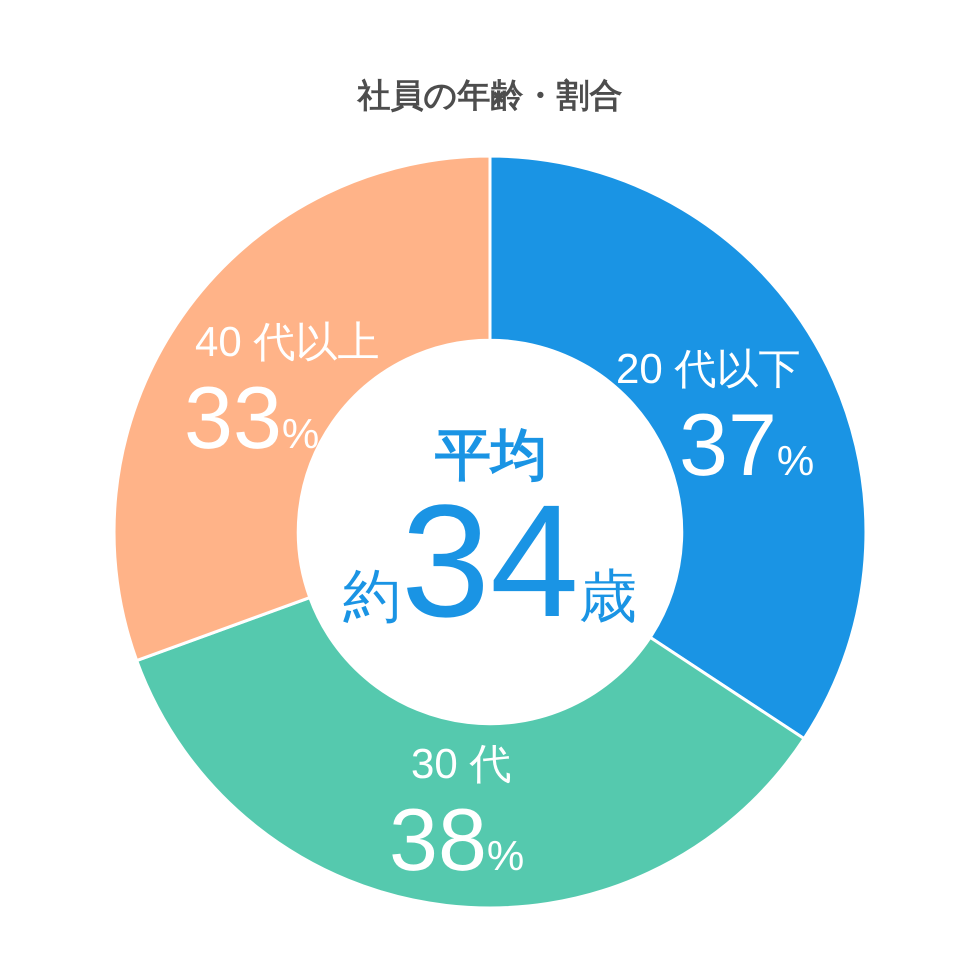  Describe the element at coordinates (456, 839) in the screenshot. I see `data-label: 38%` at that location.